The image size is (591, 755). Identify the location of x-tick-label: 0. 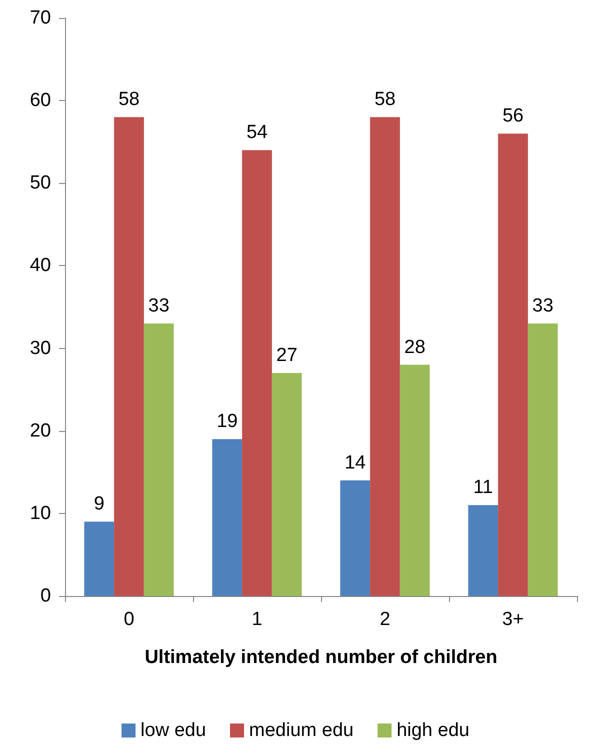
(129, 619).